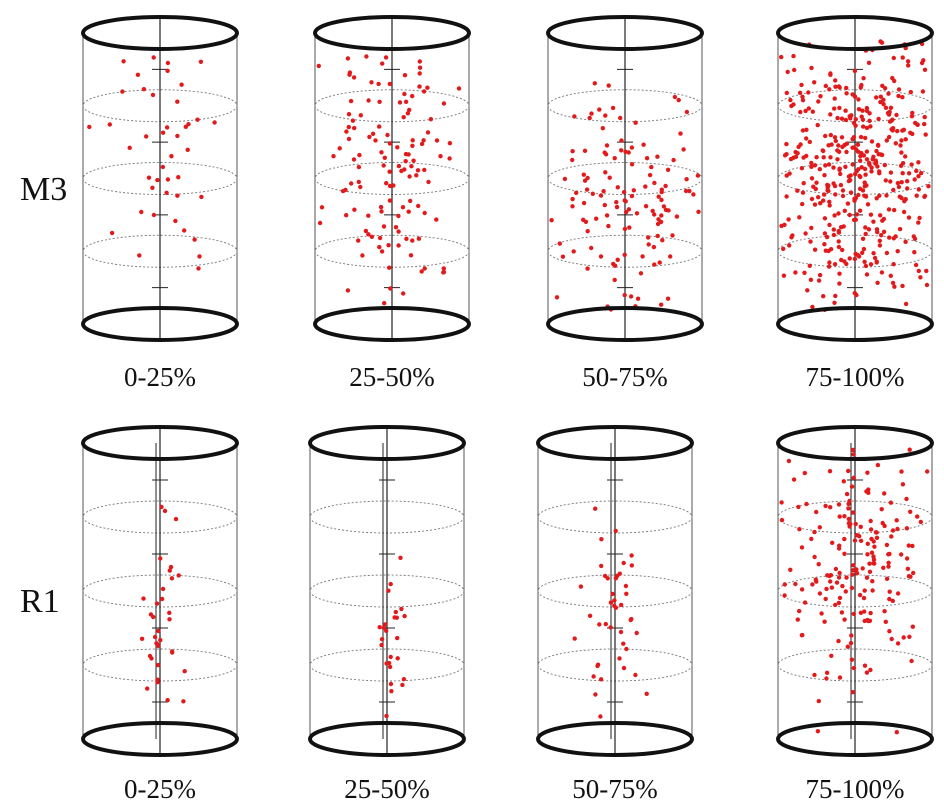  What do you see at coordinates (855, 739) in the screenshot?
I see `cylinder-bottom-ellipse` at bounding box center [855, 739].